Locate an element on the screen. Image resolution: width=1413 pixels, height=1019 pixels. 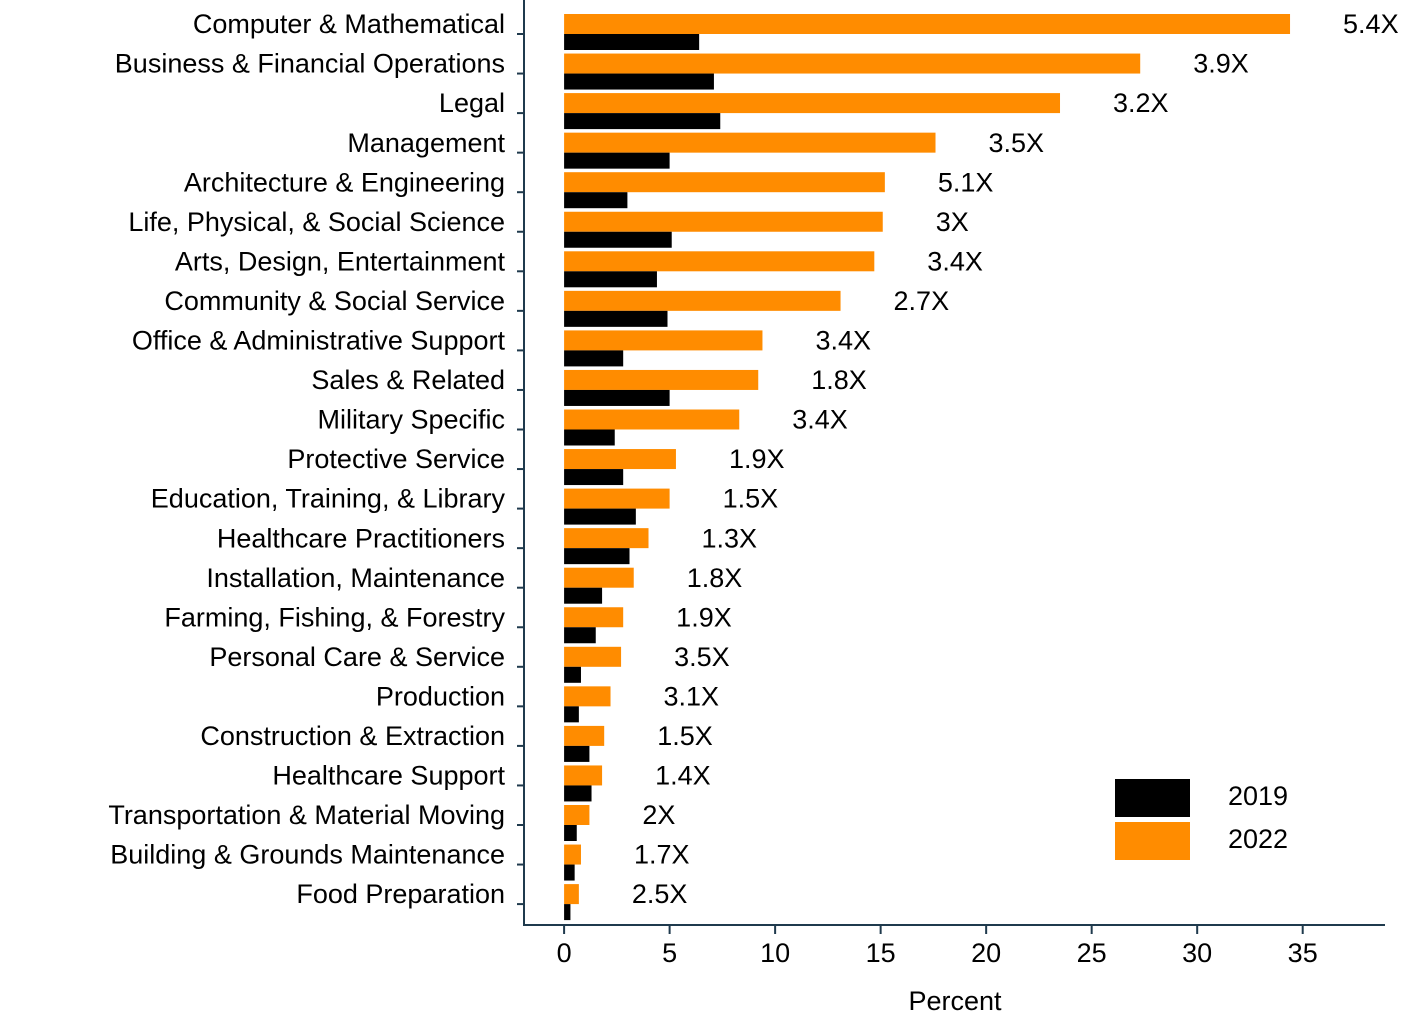
x-axis-label: Percent is located at coordinates (955, 1001).